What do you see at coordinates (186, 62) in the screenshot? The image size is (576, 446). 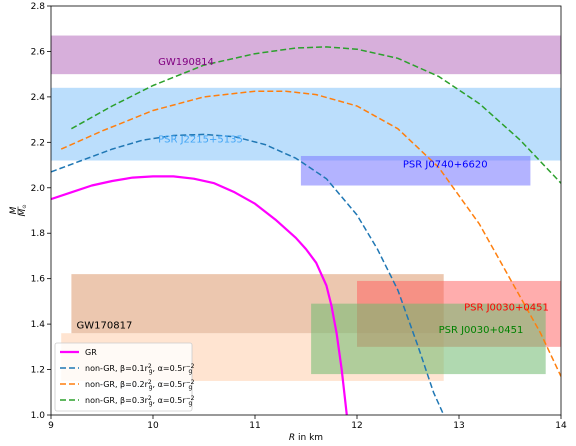 I see `band-label-0: GW190814` at bounding box center [186, 62].